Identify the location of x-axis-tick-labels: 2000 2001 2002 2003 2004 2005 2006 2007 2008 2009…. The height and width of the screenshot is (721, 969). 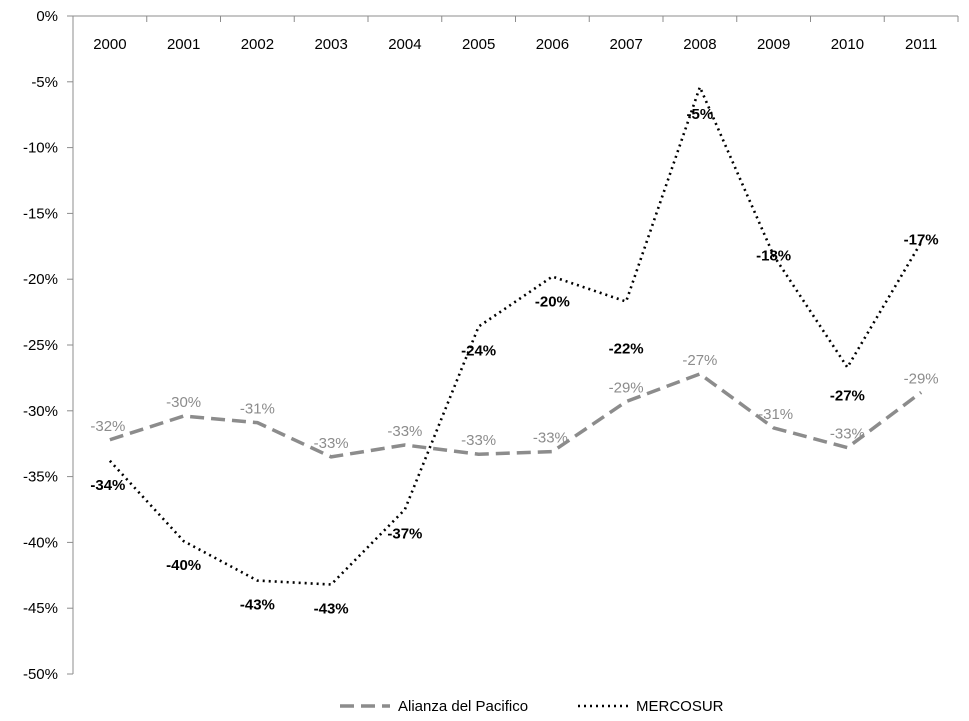
(515, 44).